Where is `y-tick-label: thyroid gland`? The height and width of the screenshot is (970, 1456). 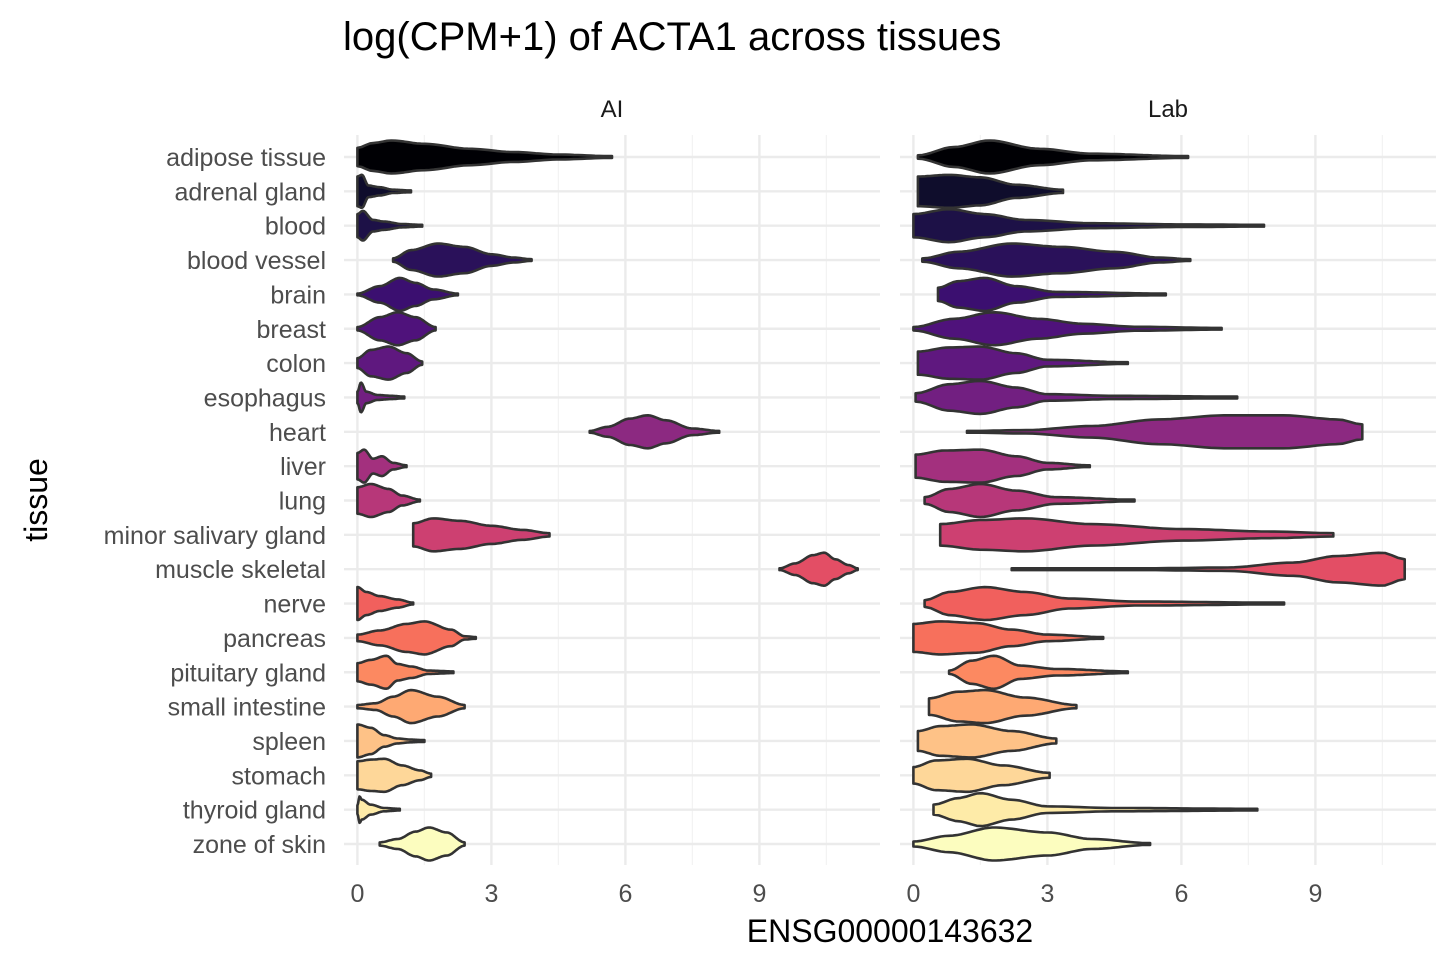
y-tick-label: thyroid gland is located at coordinates (254, 811).